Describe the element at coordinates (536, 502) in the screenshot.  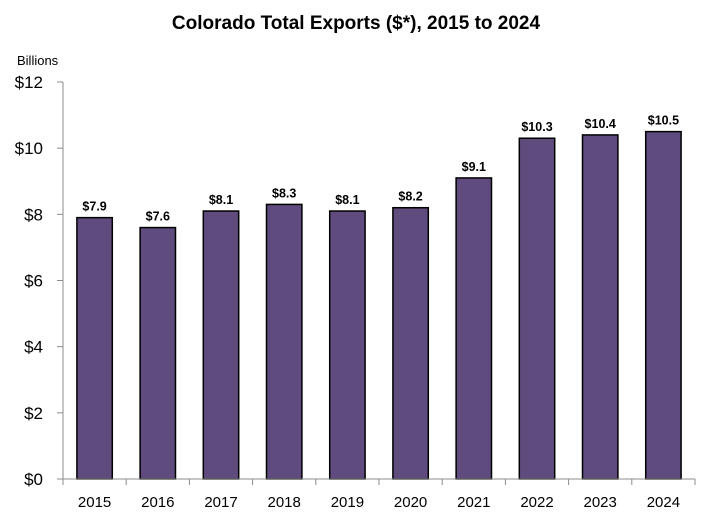
I see `x-tick-label-2022: 2022` at that location.